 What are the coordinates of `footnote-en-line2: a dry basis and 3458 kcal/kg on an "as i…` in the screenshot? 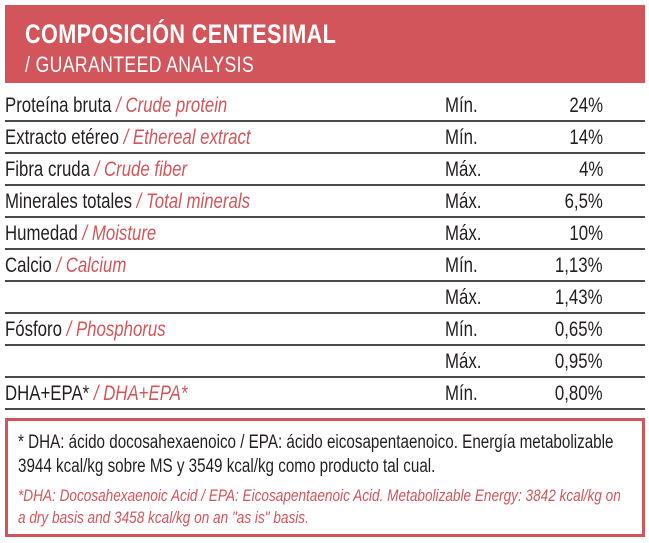 It's located at (163, 517).